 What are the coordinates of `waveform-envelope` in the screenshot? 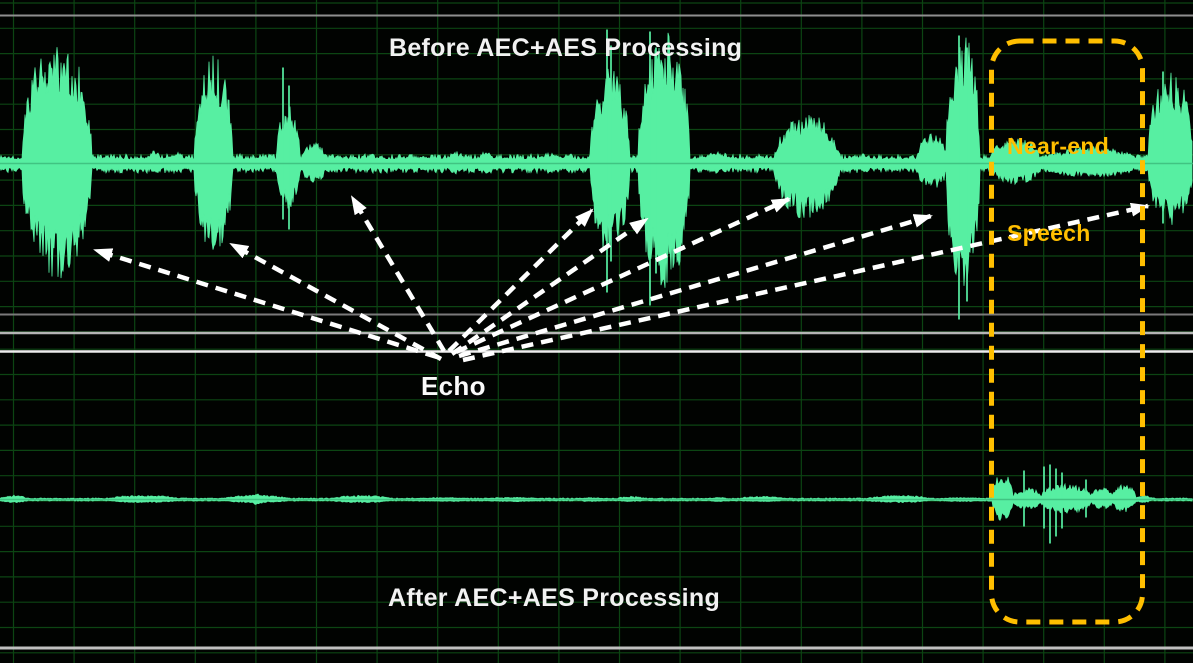 It's located at (596, 498).